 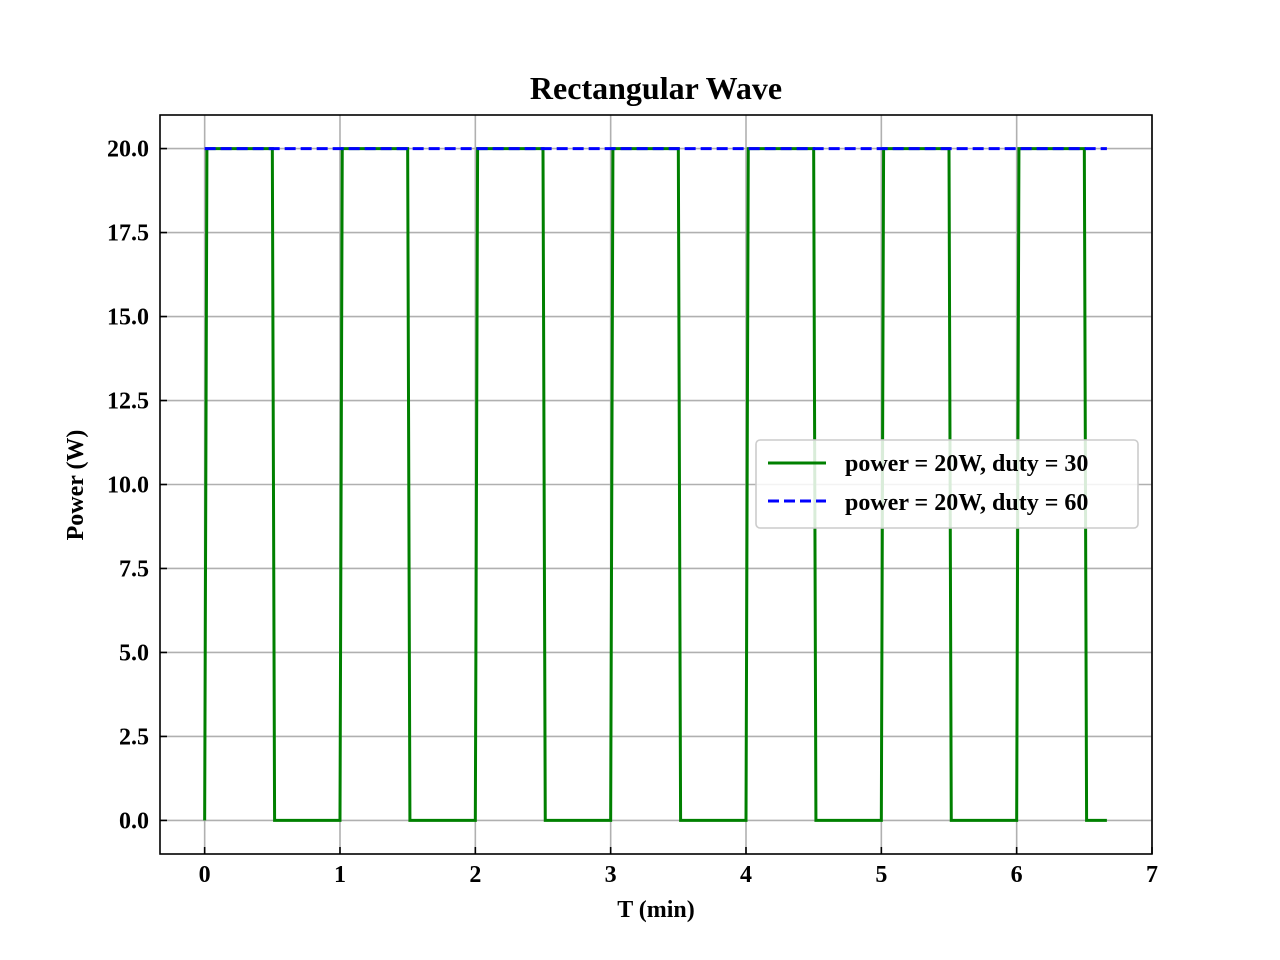 What do you see at coordinates (966, 503) in the screenshot?
I see `legend-label-duty-60: power = 20W, duty = 60` at bounding box center [966, 503].